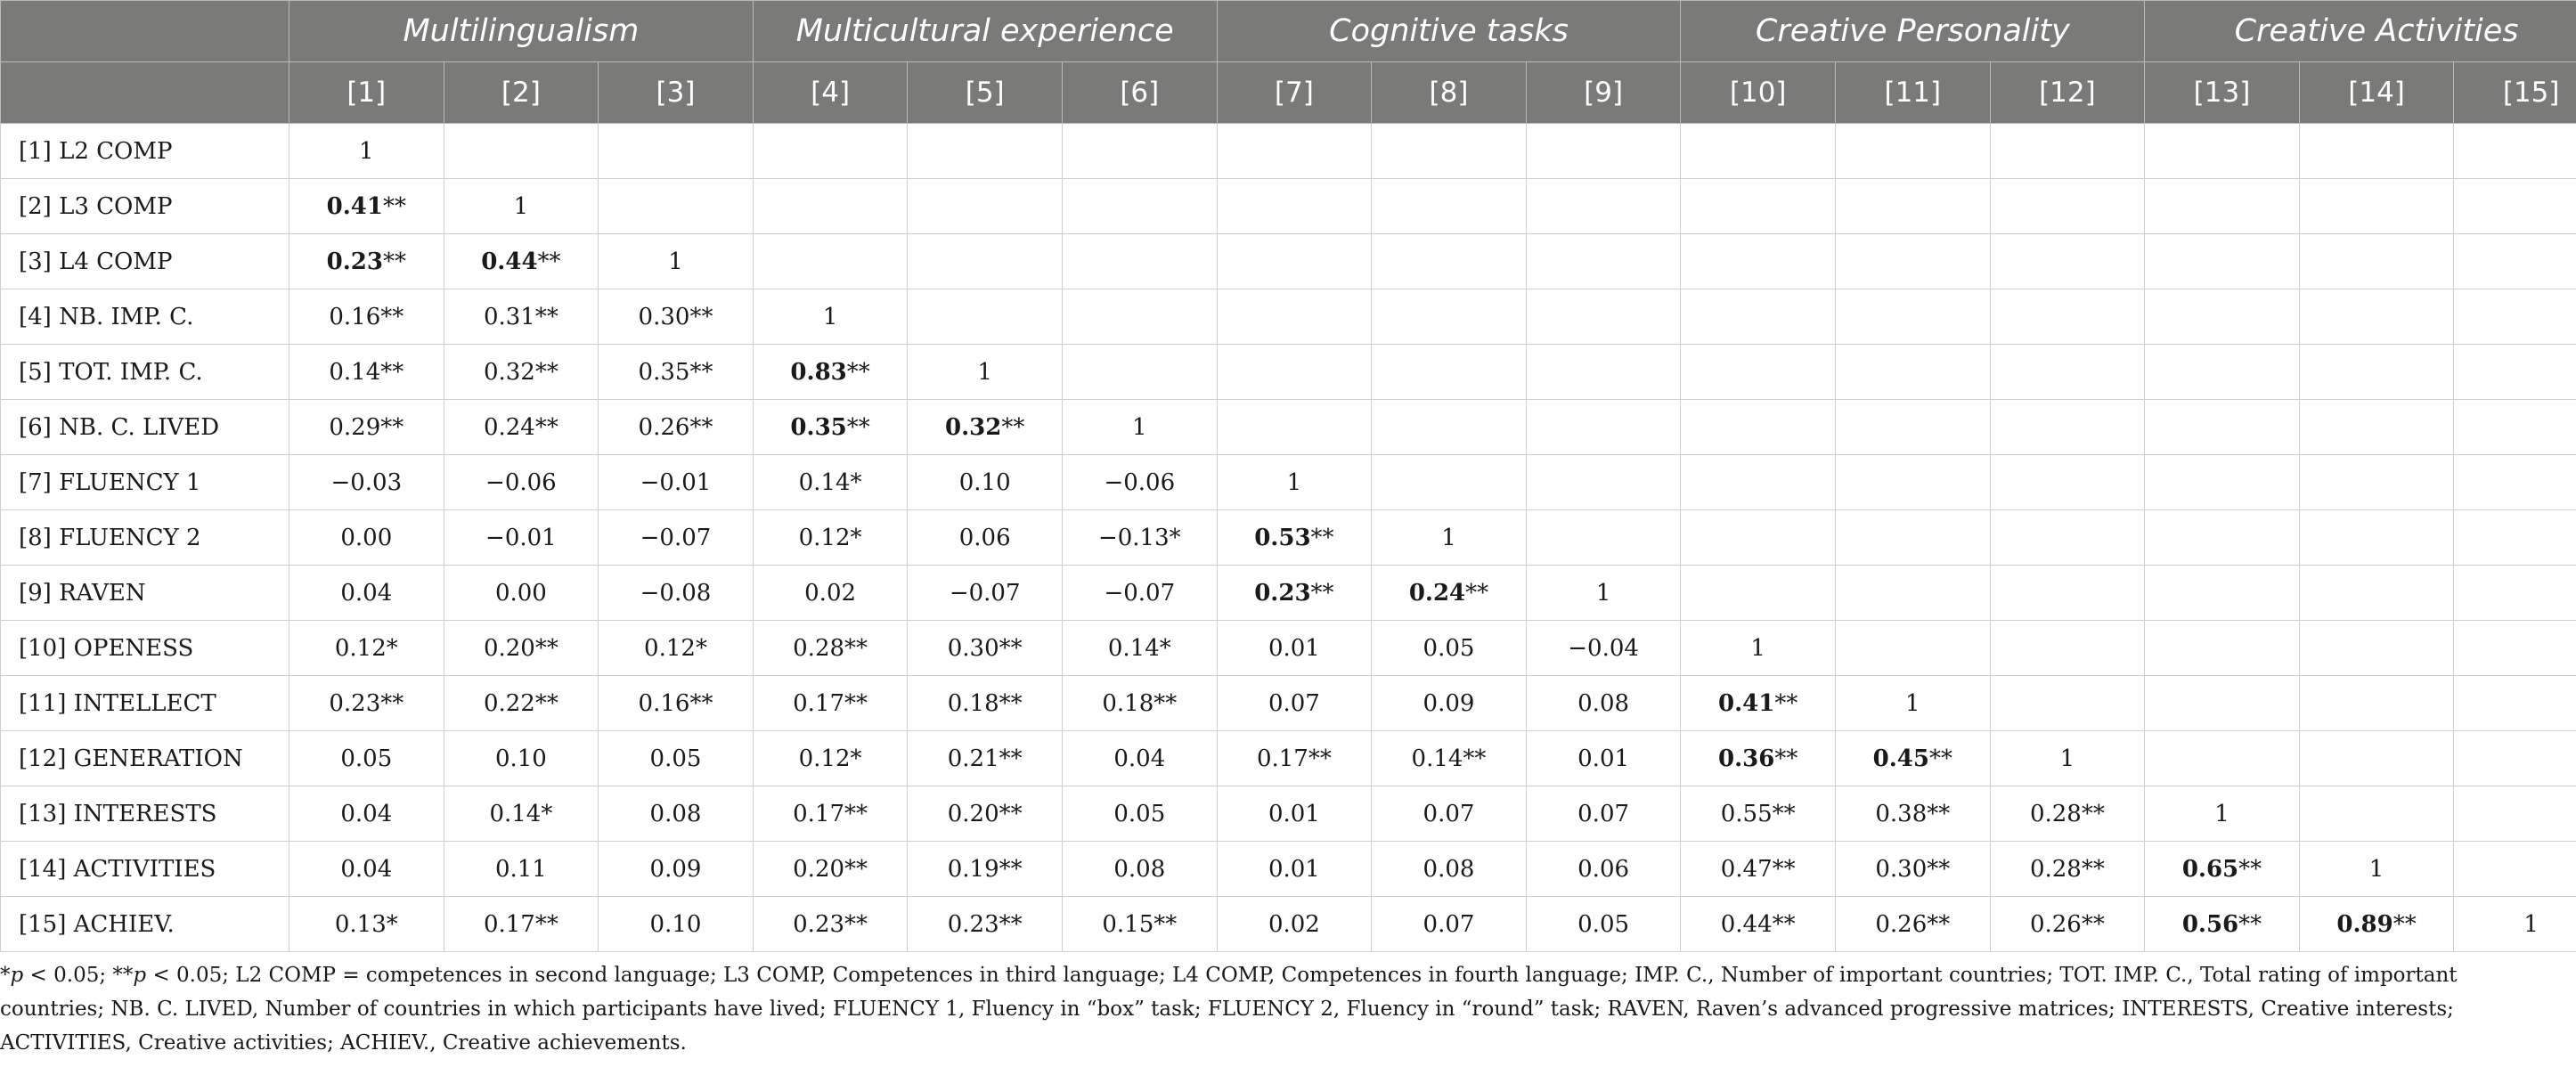  Describe the element at coordinates (367, 924) in the screenshot. I see `table-cell: 0.13*` at that location.